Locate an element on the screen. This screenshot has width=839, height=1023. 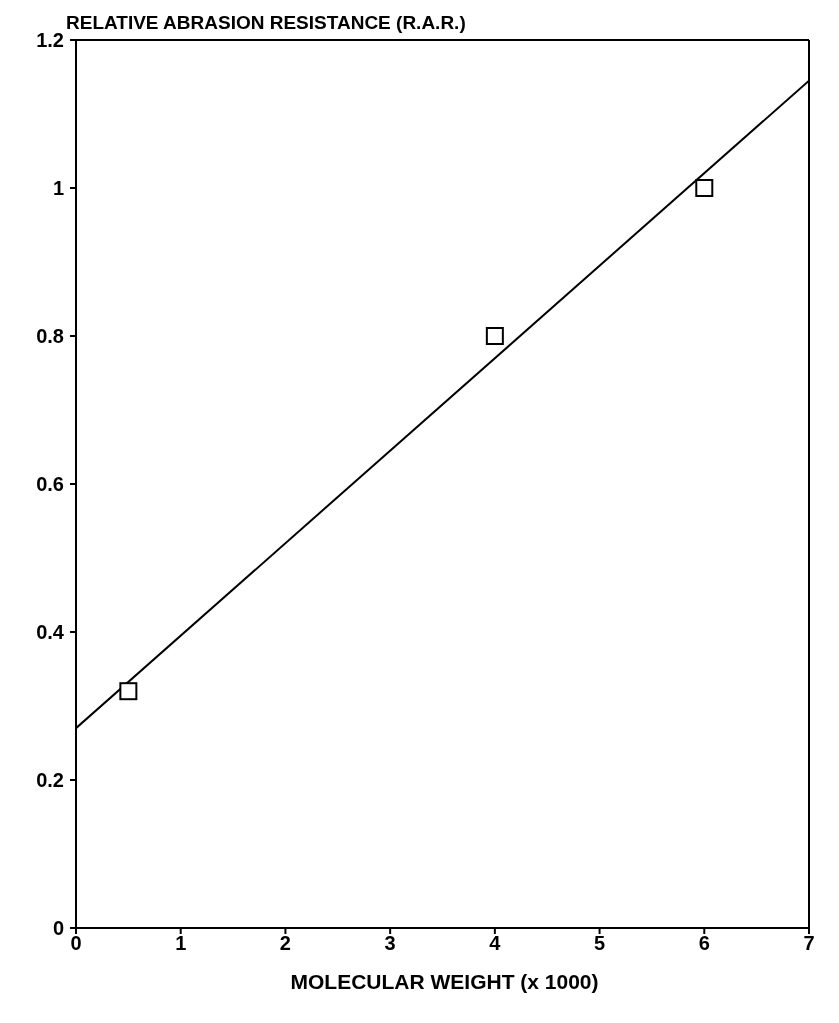
y-tick-label: 0.8 is located at coordinates (50, 336).